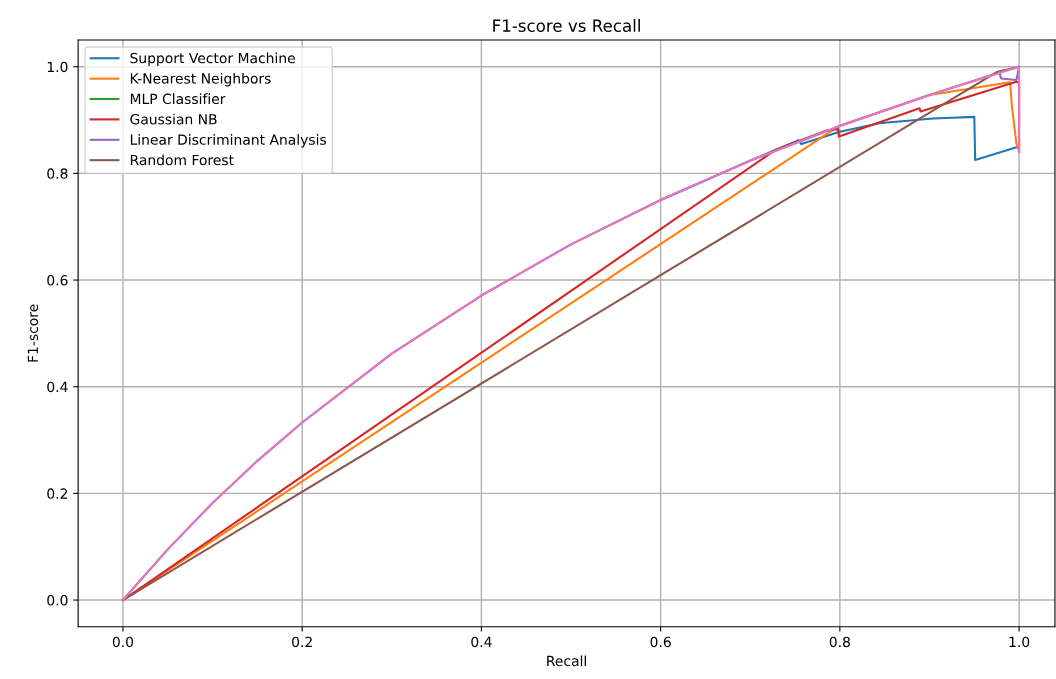 This screenshot has width=1056, height=679. I want to click on legend-label: Support Vector Machine, so click(212, 59).